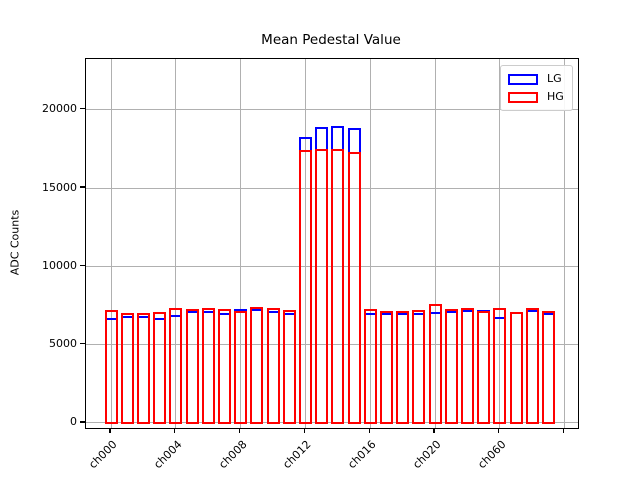  Describe the element at coordinates (555, 96) in the screenshot. I see `legend-label: HG` at that location.